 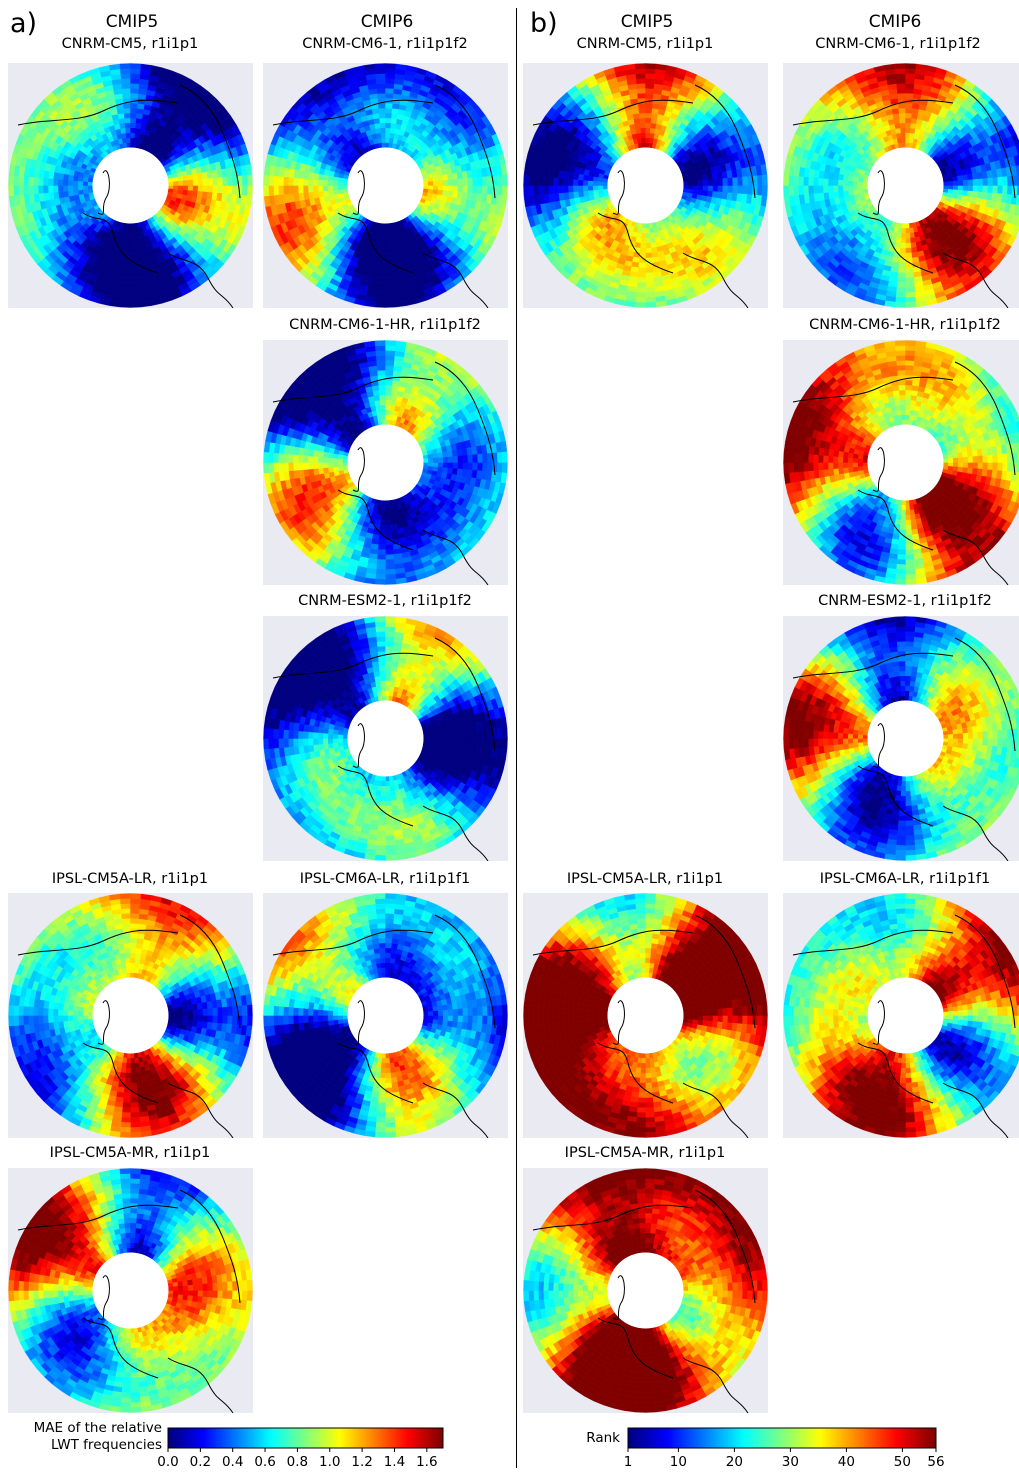 I want to click on colorbar-tick-label: 10, so click(x=678, y=1462).